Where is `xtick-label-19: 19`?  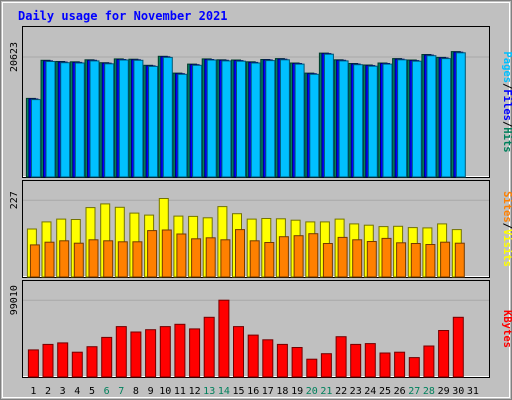
xtick-label-19: 19 is located at coordinates (297, 391).